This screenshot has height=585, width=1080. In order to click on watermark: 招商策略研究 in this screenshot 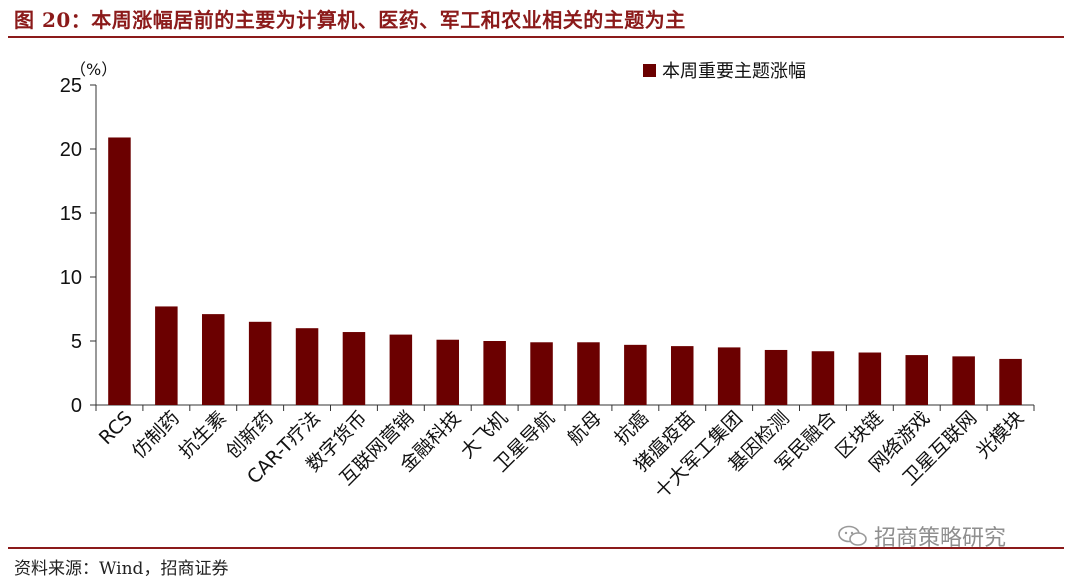, I will do `click(922, 536)`.